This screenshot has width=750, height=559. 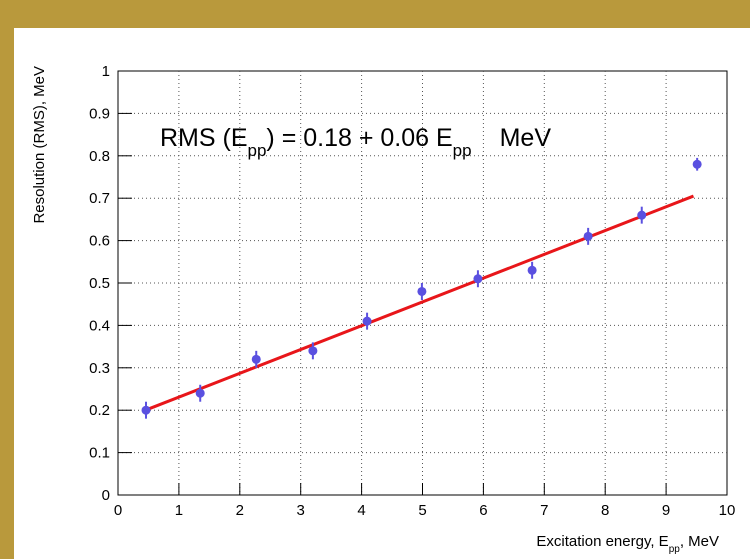 I want to click on x-axis-label: Excitation energy, Epp, MeV, so click(x=627, y=544).